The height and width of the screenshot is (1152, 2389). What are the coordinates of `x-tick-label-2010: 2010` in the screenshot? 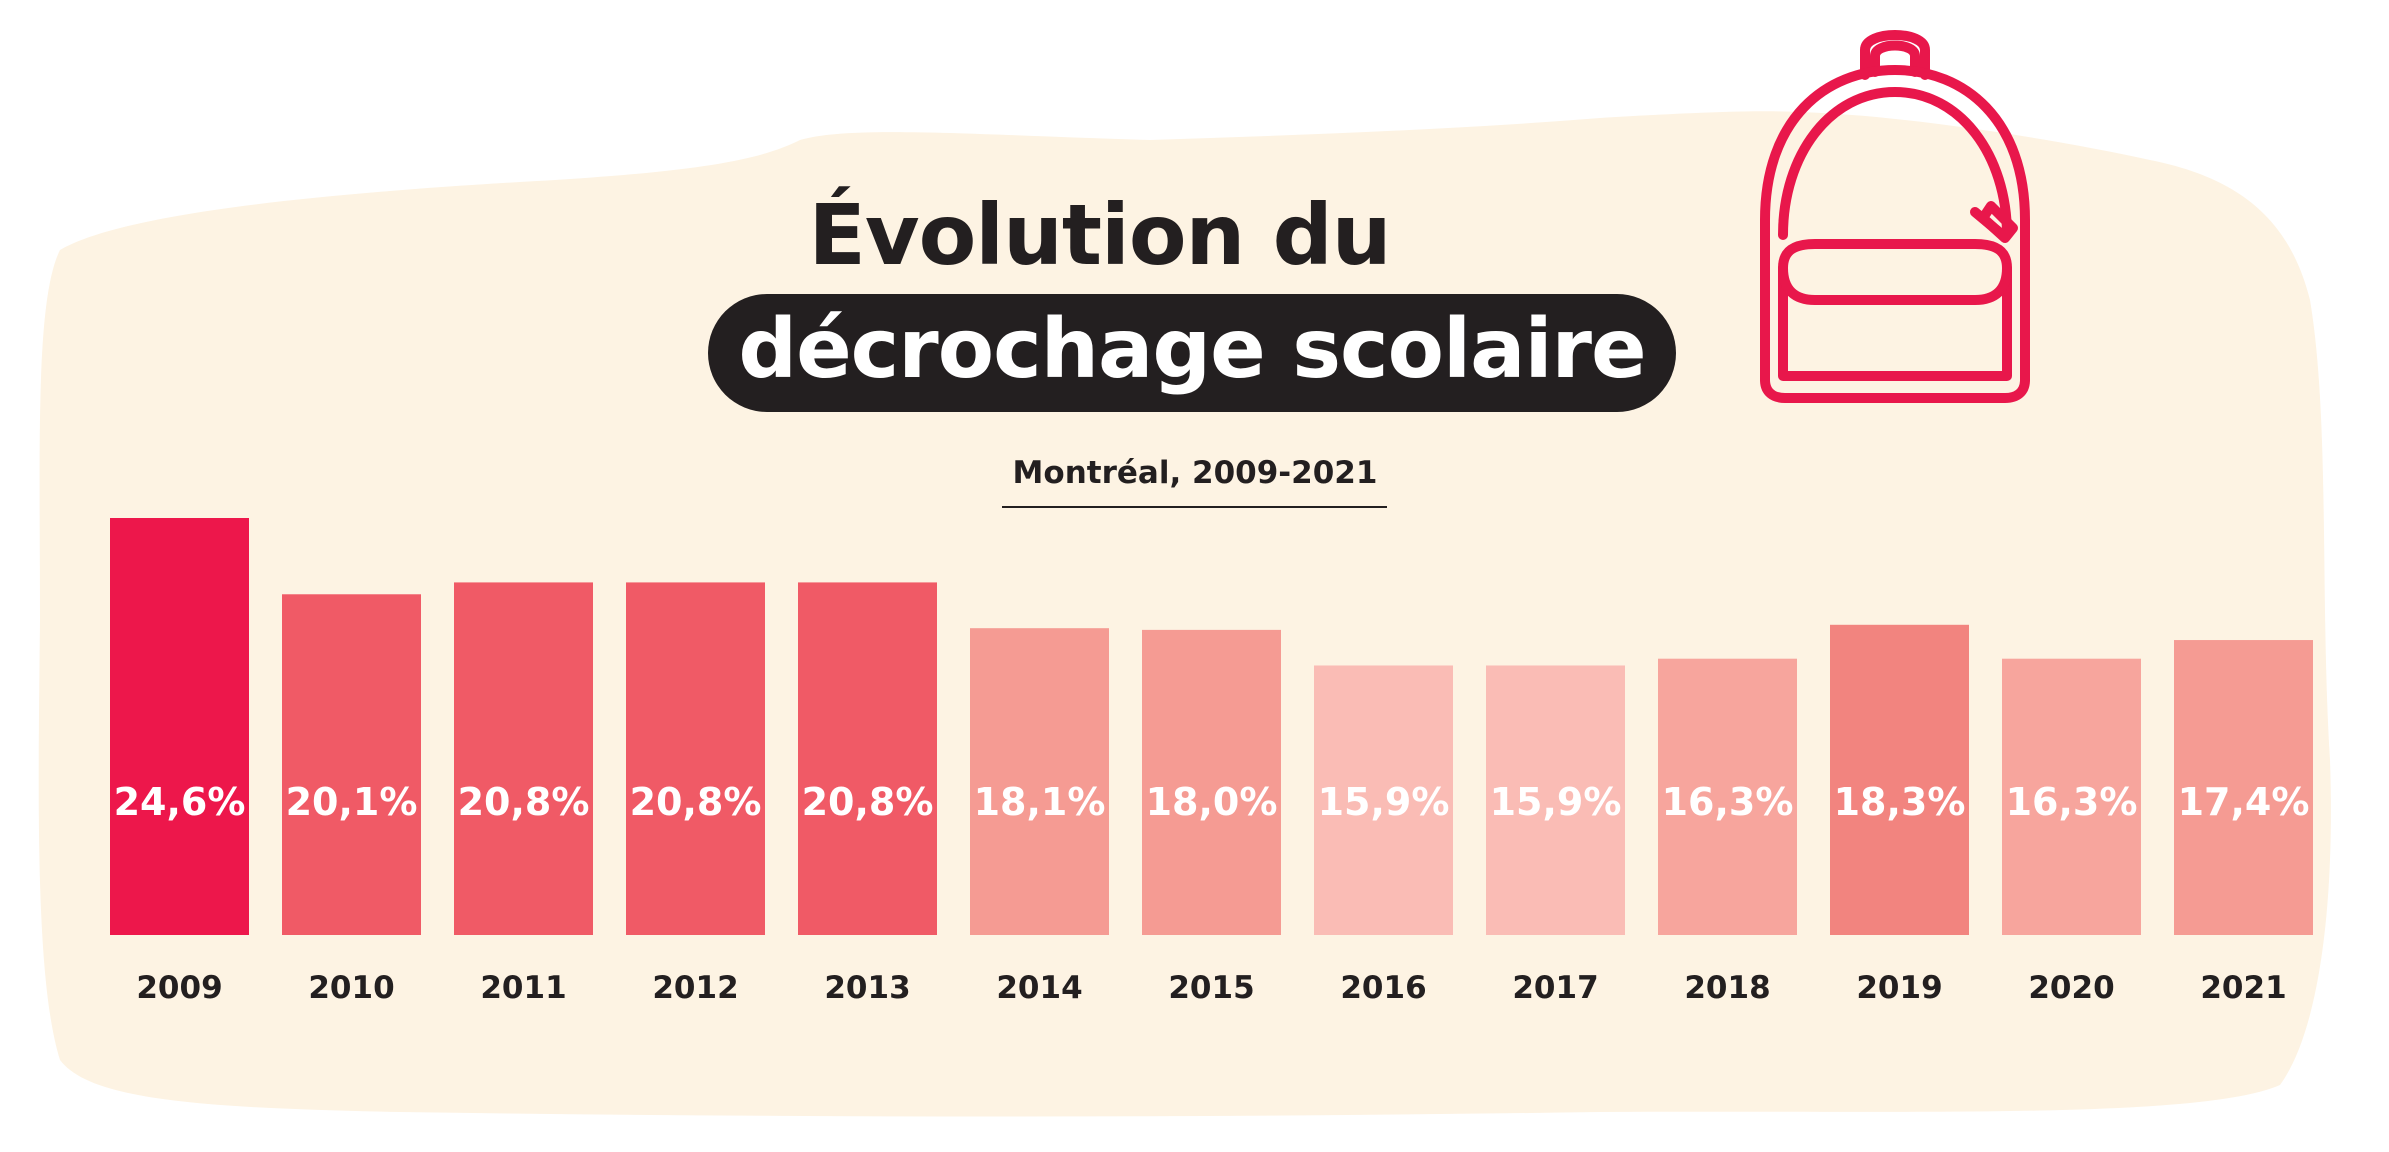 It's located at (351, 988).